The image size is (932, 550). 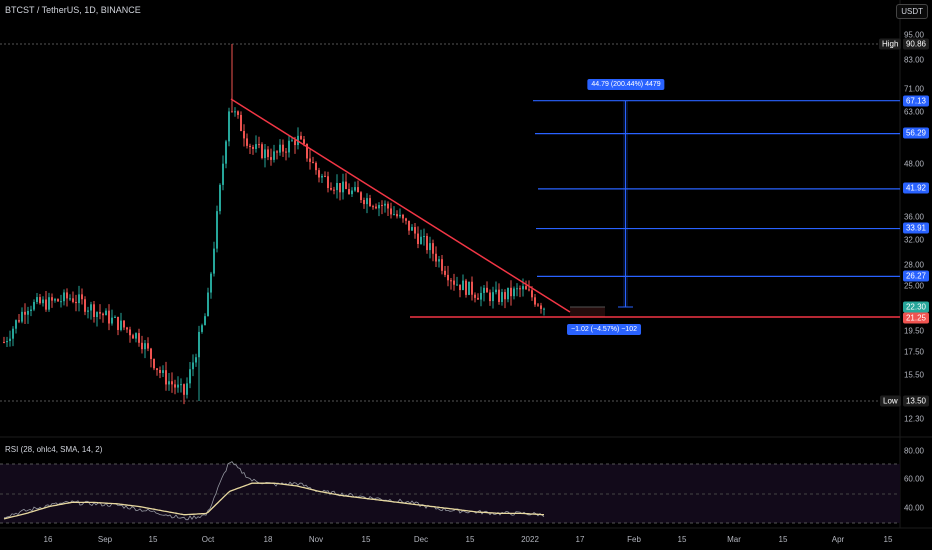 I want to click on price-tick: 95.00, so click(x=913, y=35).